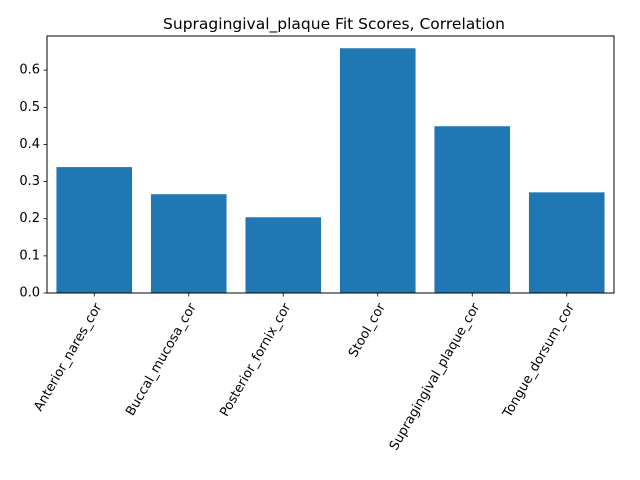 This screenshot has height=480, width=640. What do you see at coordinates (29, 144) in the screenshot?
I see `y-tick-label: 0.4` at bounding box center [29, 144].